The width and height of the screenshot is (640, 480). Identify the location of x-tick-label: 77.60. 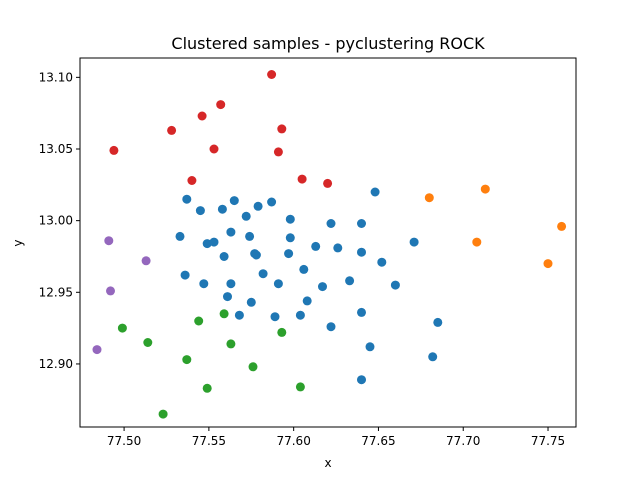
(293, 441).